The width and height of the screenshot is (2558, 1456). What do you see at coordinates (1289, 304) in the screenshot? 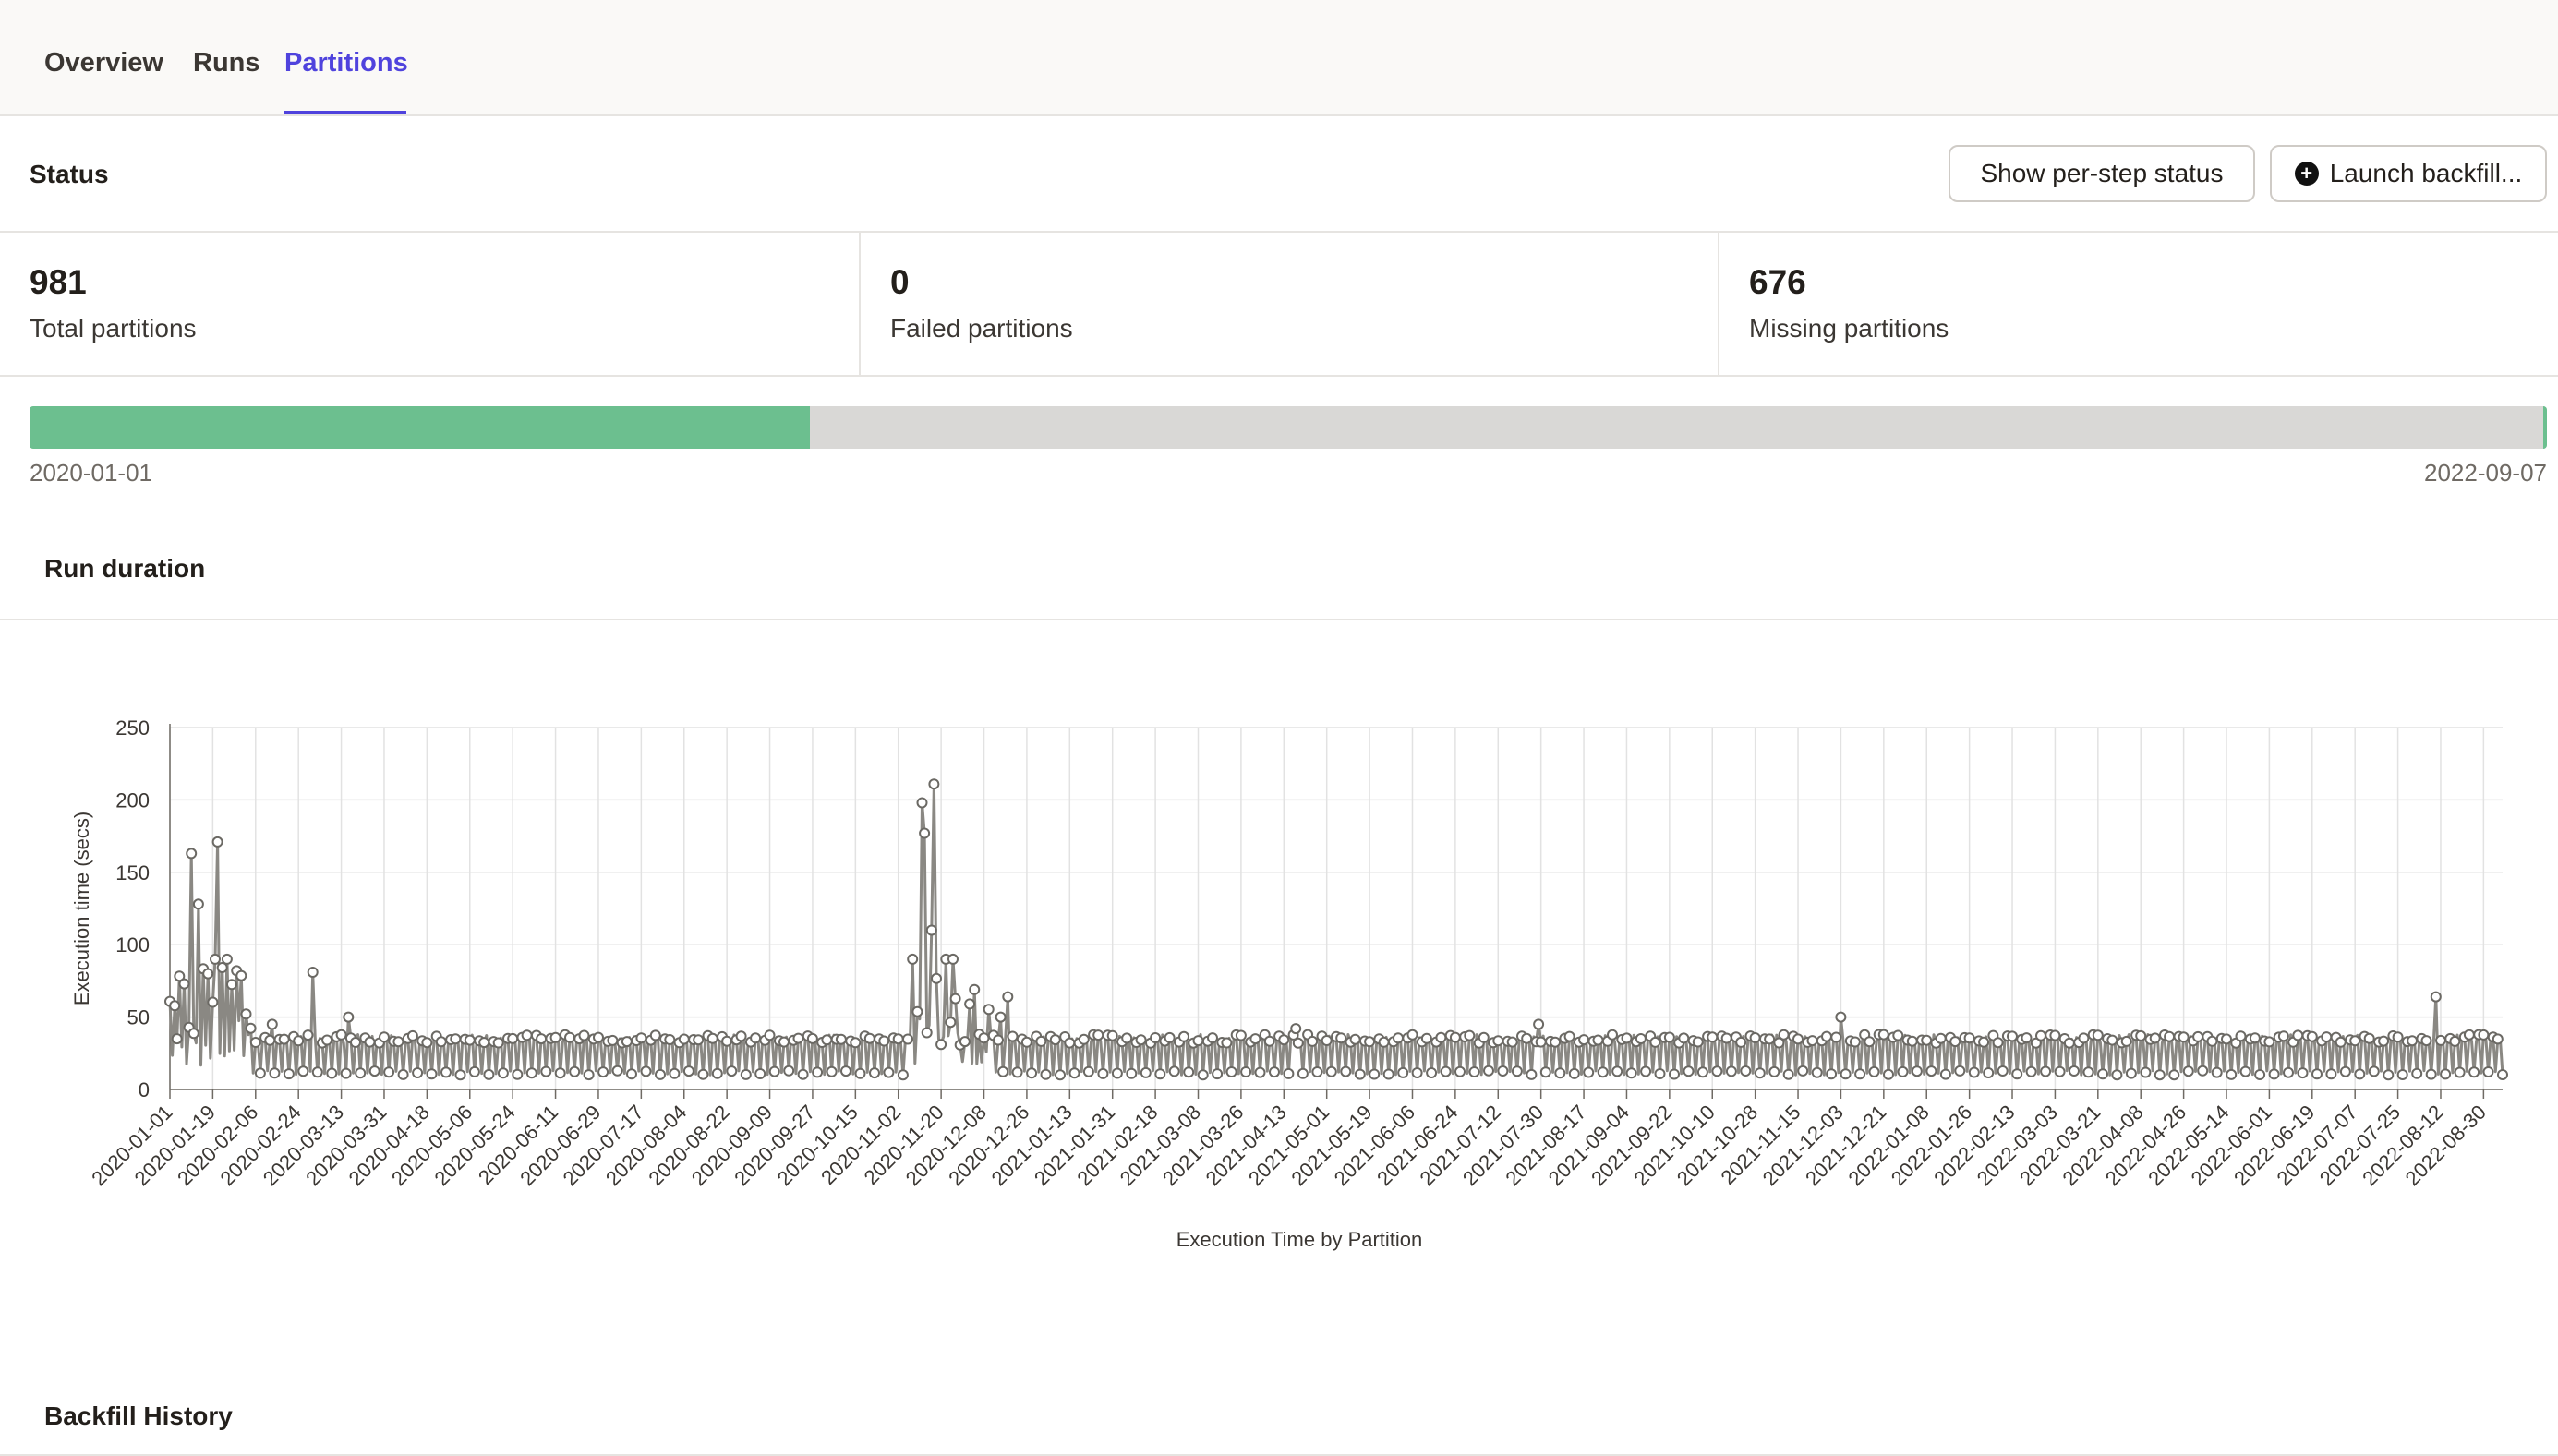
I see `stat-failed: 0 Failed partitions` at bounding box center [1289, 304].